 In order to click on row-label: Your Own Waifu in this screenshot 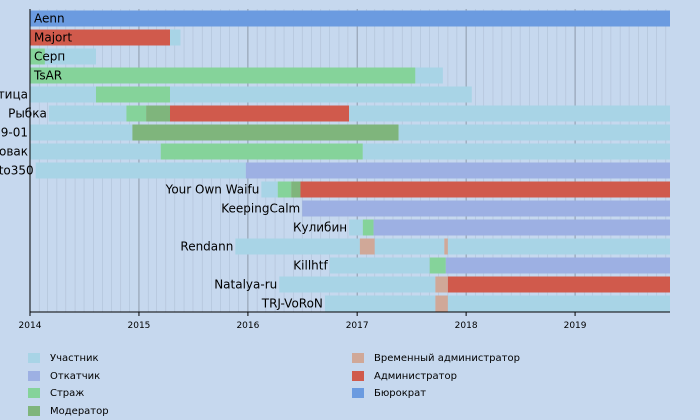, I will do `click(212, 190)`.